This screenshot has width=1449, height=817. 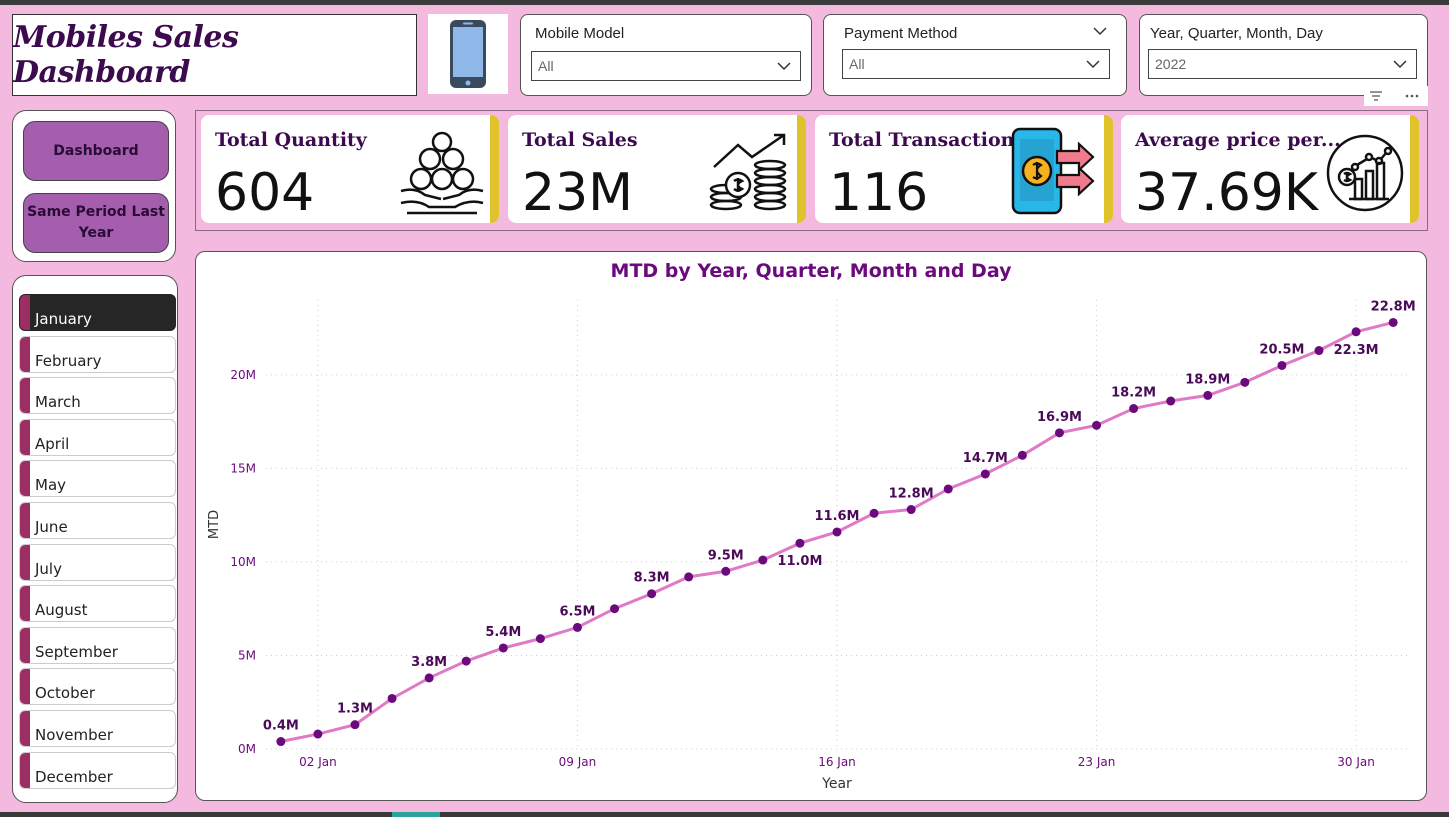 I want to click on month-item-december: December, so click(x=97, y=770).